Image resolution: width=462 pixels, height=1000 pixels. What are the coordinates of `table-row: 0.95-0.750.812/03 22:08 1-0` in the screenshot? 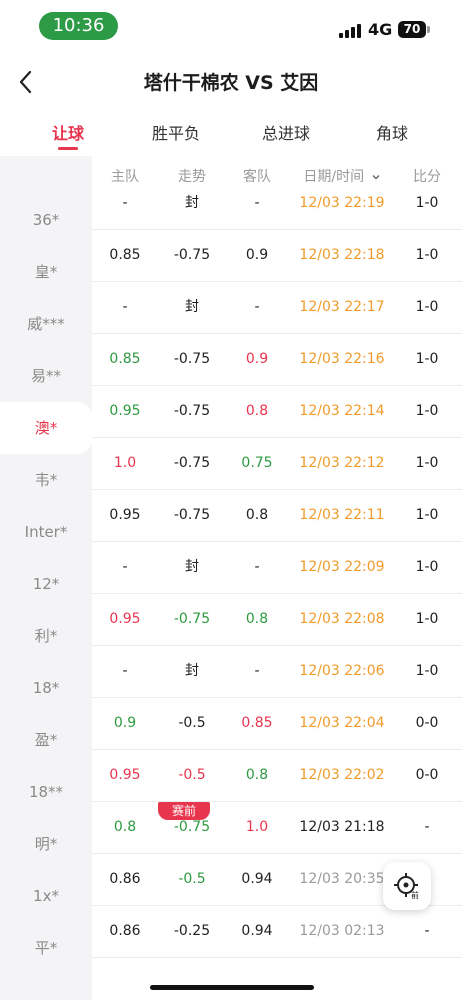 It's located at (277, 620).